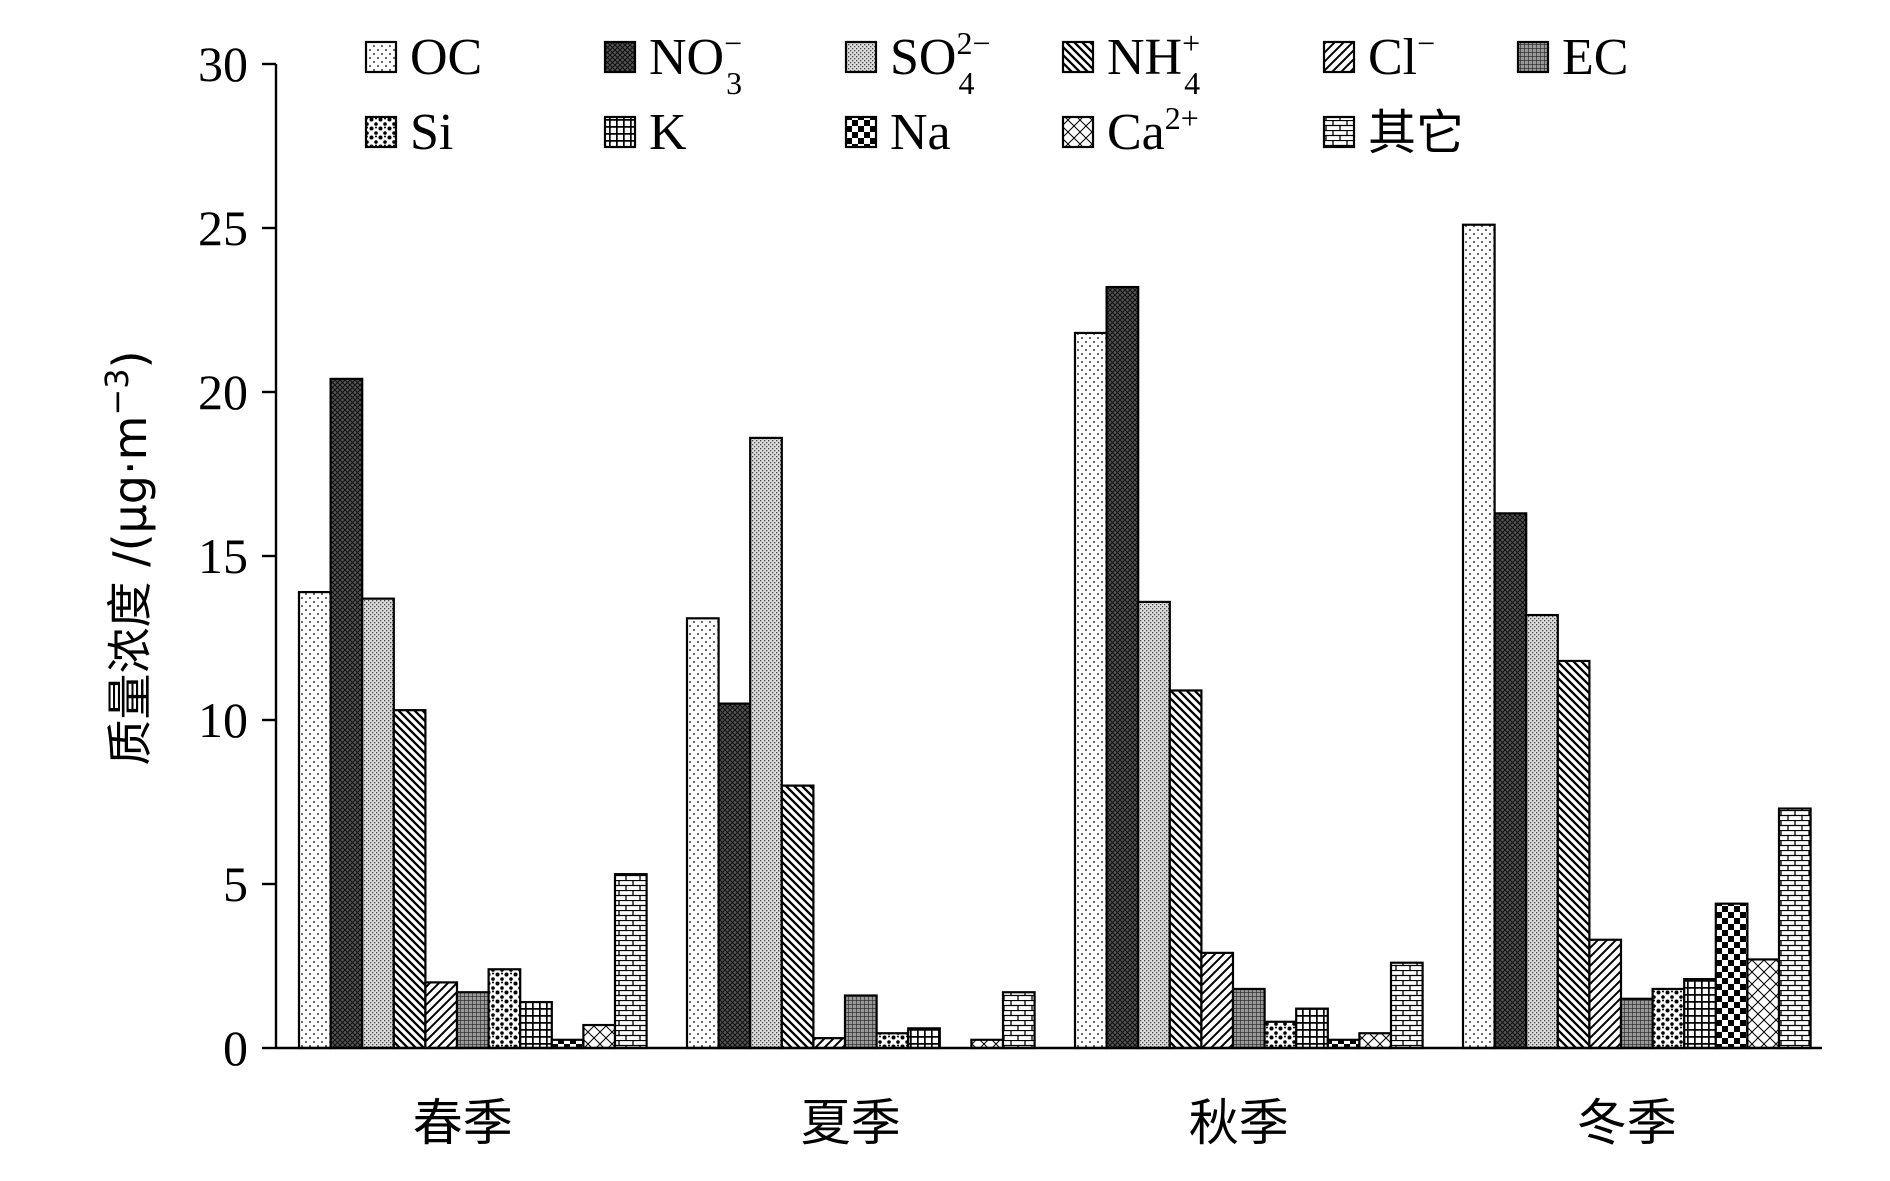 This screenshot has height=1181, width=1890. Describe the element at coordinates (1239, 1123) in the screenshot. I see `x-tick-label: 秋季` at that location.